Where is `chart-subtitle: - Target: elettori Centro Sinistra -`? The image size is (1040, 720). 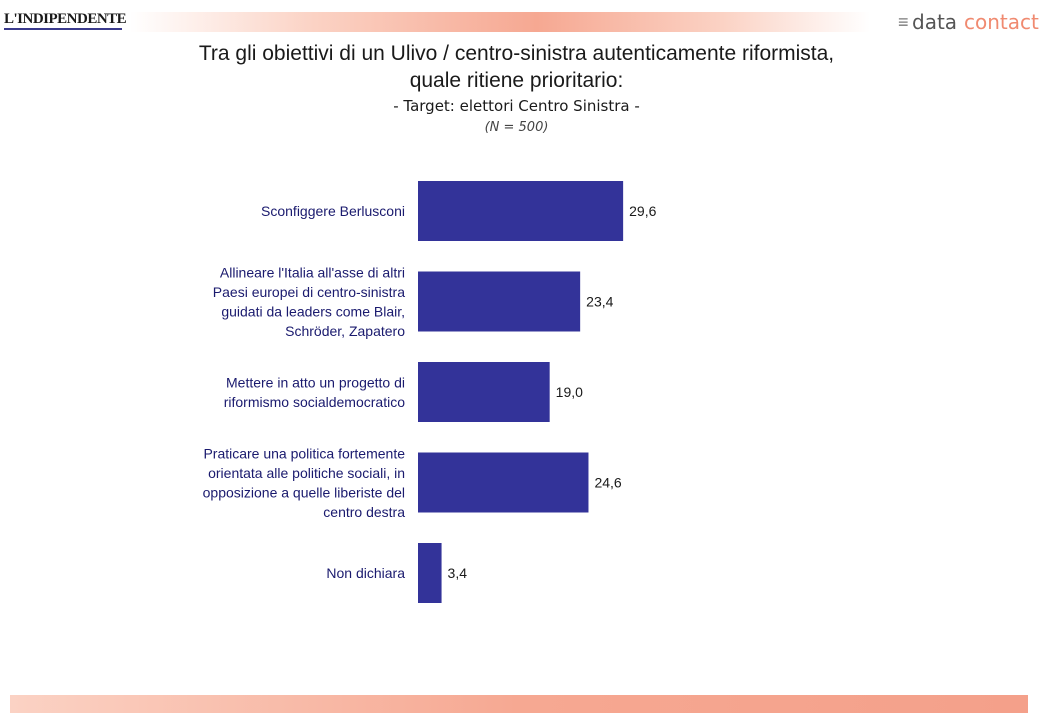
chart-subtitle: - Target: elettori Centro Sinistra - is located at coordinates (516, 106).